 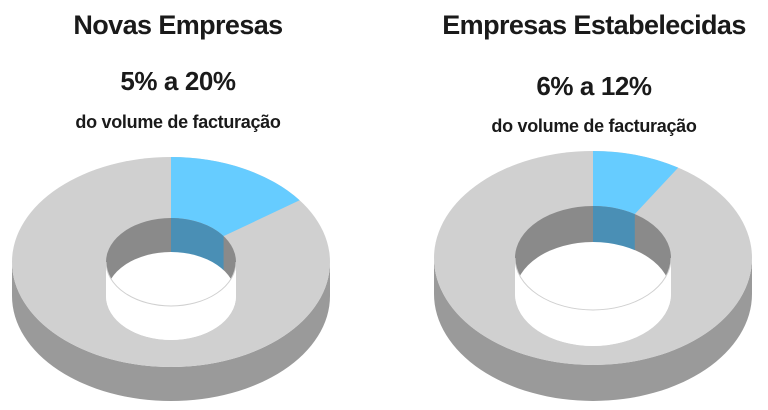 I want to click on chart-title: Empresas Estabelecidas, so click(x=594, y=25).